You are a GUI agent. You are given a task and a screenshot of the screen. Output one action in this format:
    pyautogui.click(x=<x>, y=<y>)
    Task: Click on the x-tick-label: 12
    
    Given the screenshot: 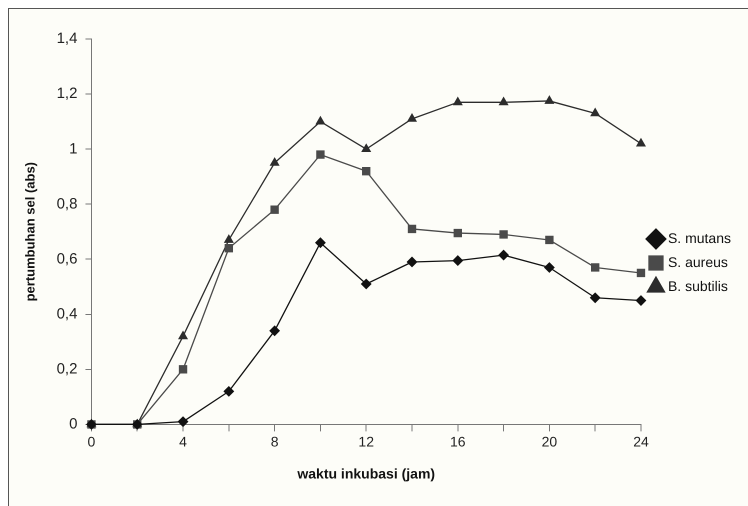 What is the action you would take?
    pyautogui.click(x=366, y=442)
    